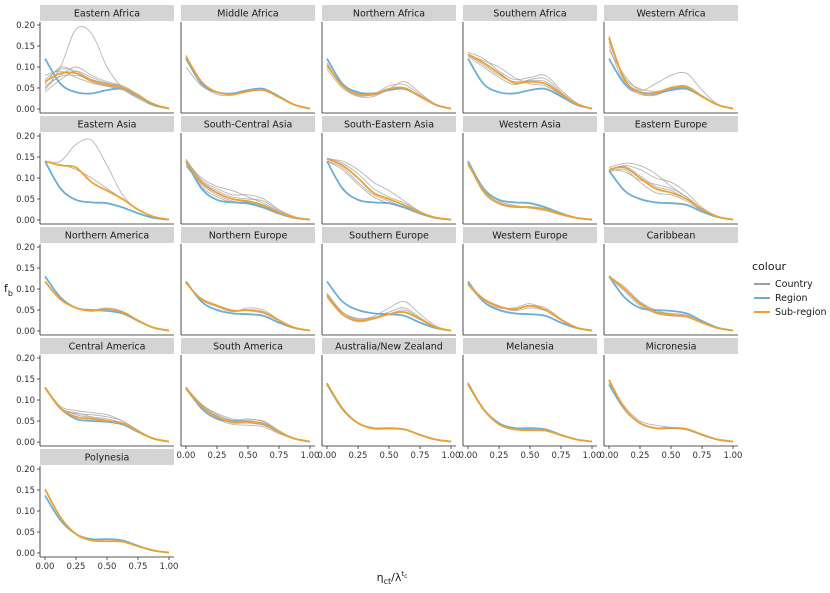 Image resolution: width=830 pixels, height=593 pixels. Describe the element at coordinates (107, 347) in the screenshot. I see `facet-title: Central America` at that location.